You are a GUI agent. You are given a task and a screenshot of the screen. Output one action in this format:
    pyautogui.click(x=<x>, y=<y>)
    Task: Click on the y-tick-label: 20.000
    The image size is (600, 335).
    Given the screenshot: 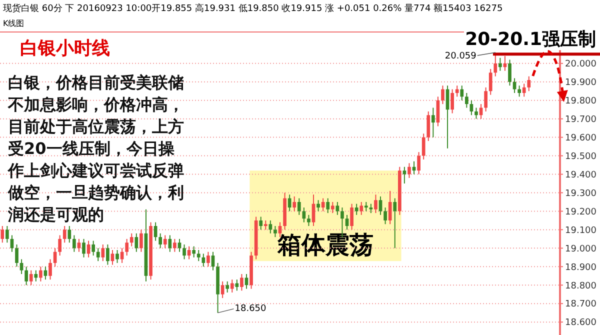 What is the action you would take?
    pyautogui.click(x=581, y=65)
    